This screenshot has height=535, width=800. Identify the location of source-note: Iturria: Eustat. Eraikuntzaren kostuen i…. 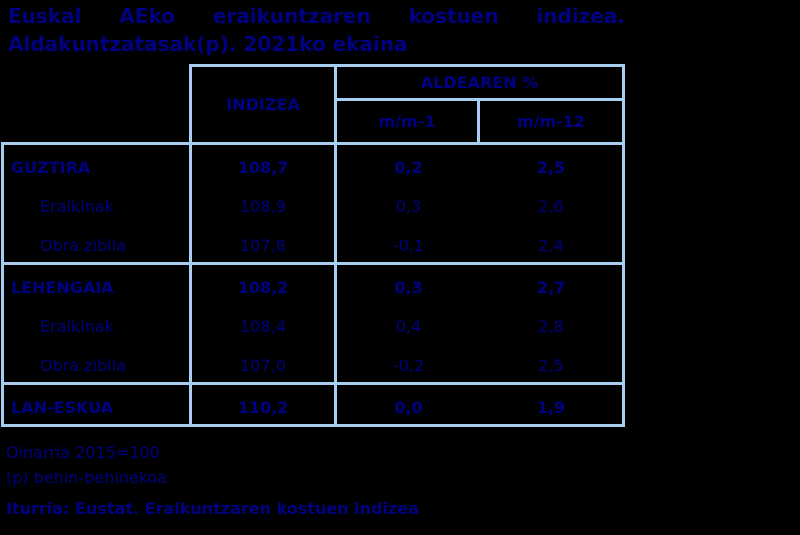
(212, 508).